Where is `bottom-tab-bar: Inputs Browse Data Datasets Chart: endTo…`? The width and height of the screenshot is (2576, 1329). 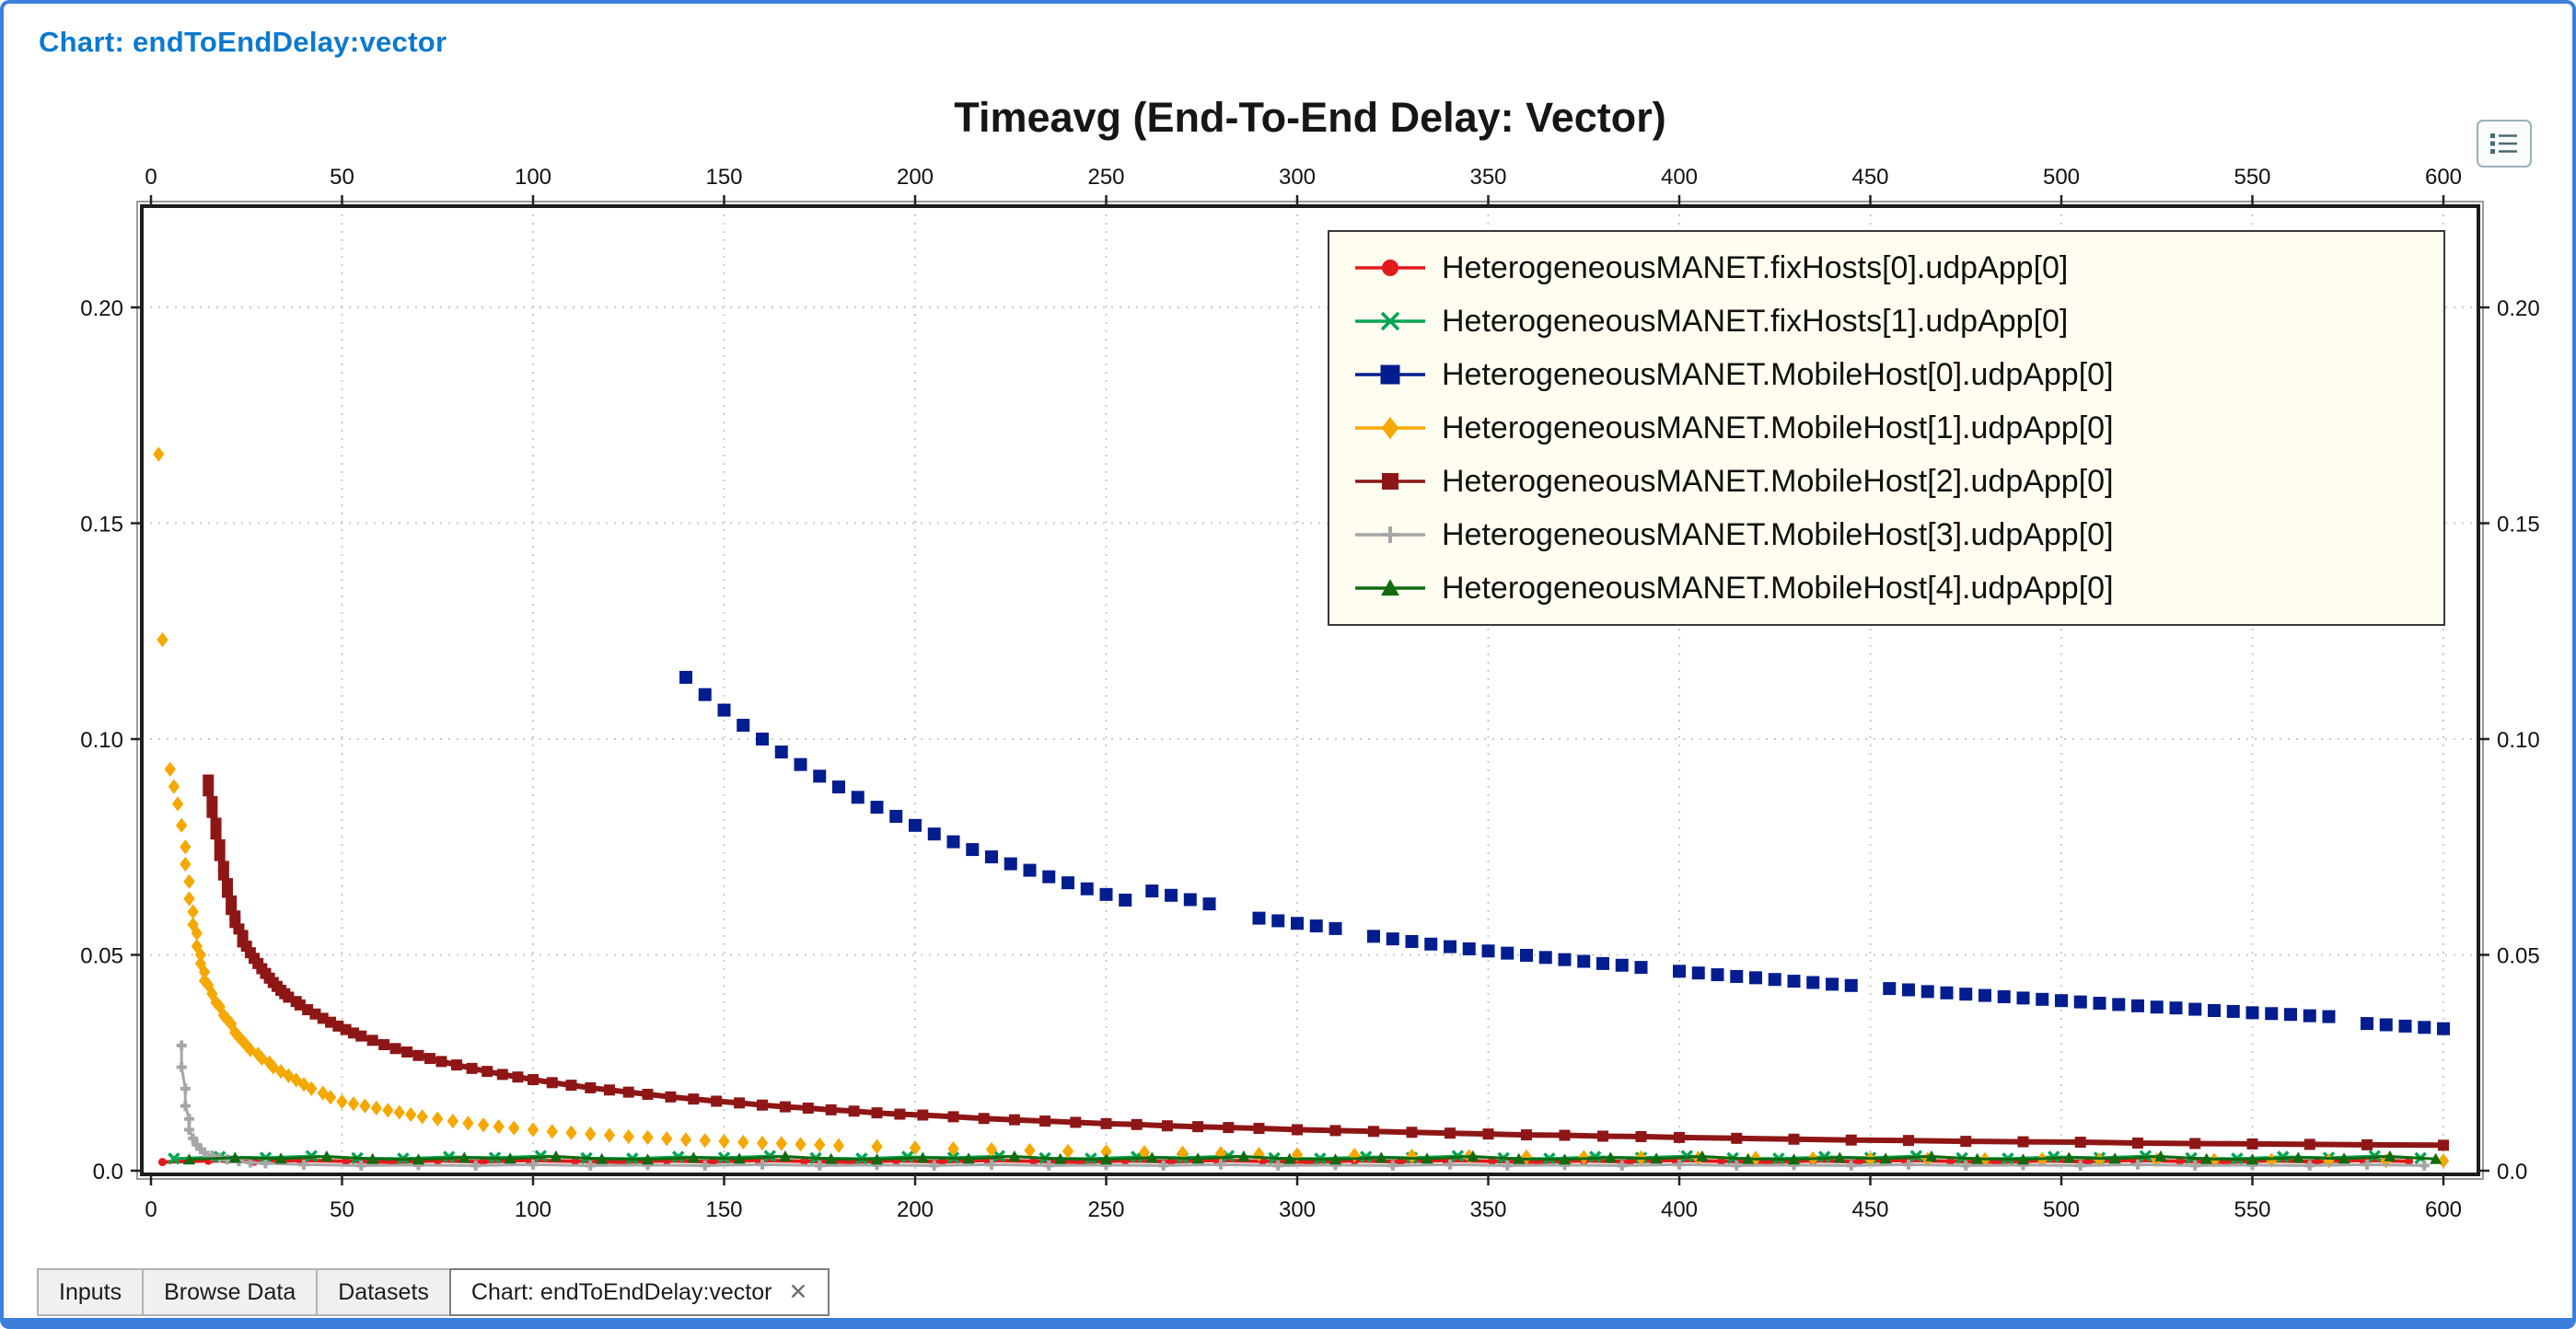
bottom-tab-bar: Inputs Browse Data Datasets Chart: endTo… is located at coordinates (1288, 1289).